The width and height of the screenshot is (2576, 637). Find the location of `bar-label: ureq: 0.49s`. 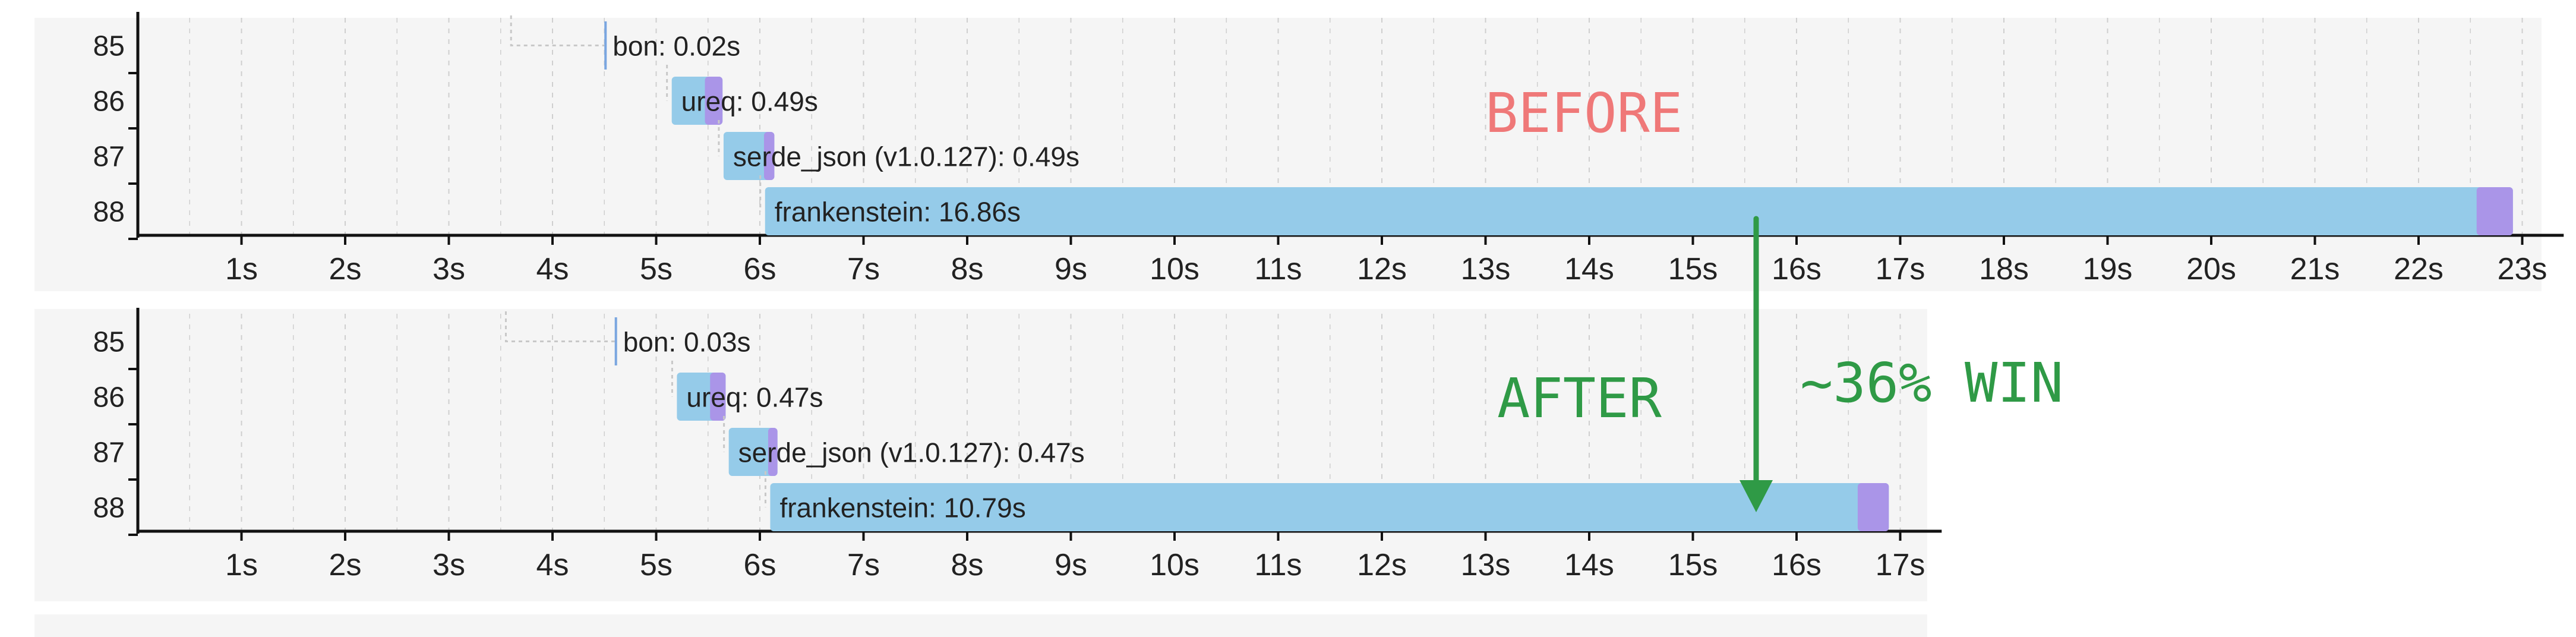

bar-label: ureq: 0.49s is located at coordinates (749, 101).